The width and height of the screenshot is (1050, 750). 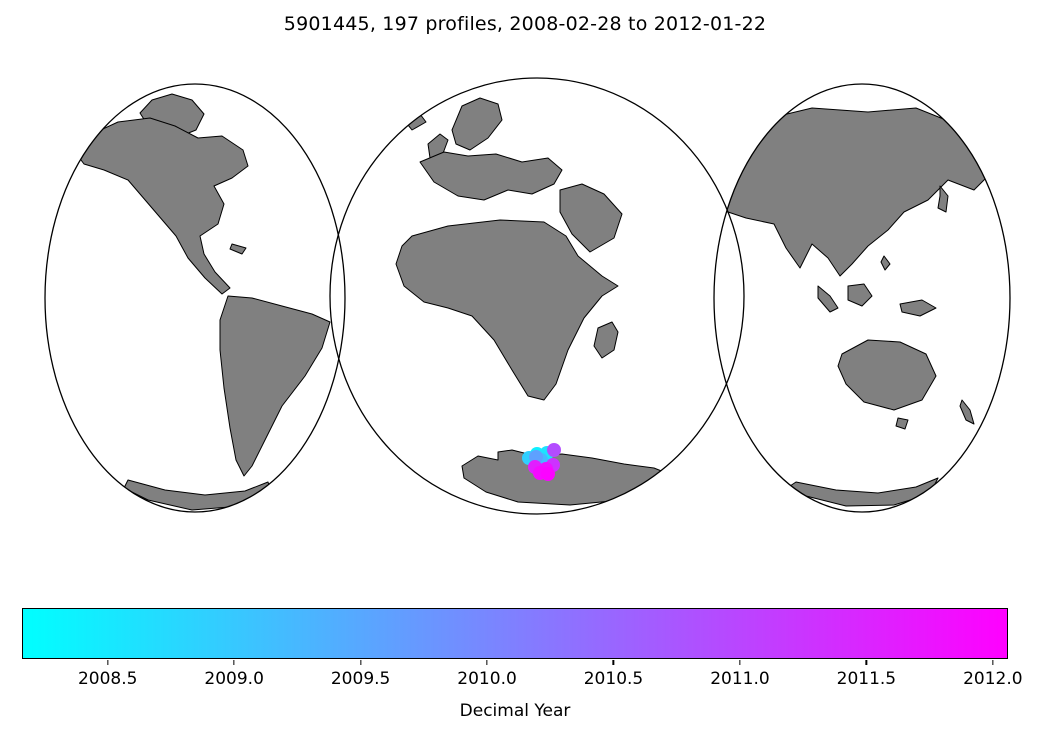 What do you see at coordinates (234, 679) in the screenshot?
I see `colorbar-tick-label: 2009.0` at bounding box center [234, 679].